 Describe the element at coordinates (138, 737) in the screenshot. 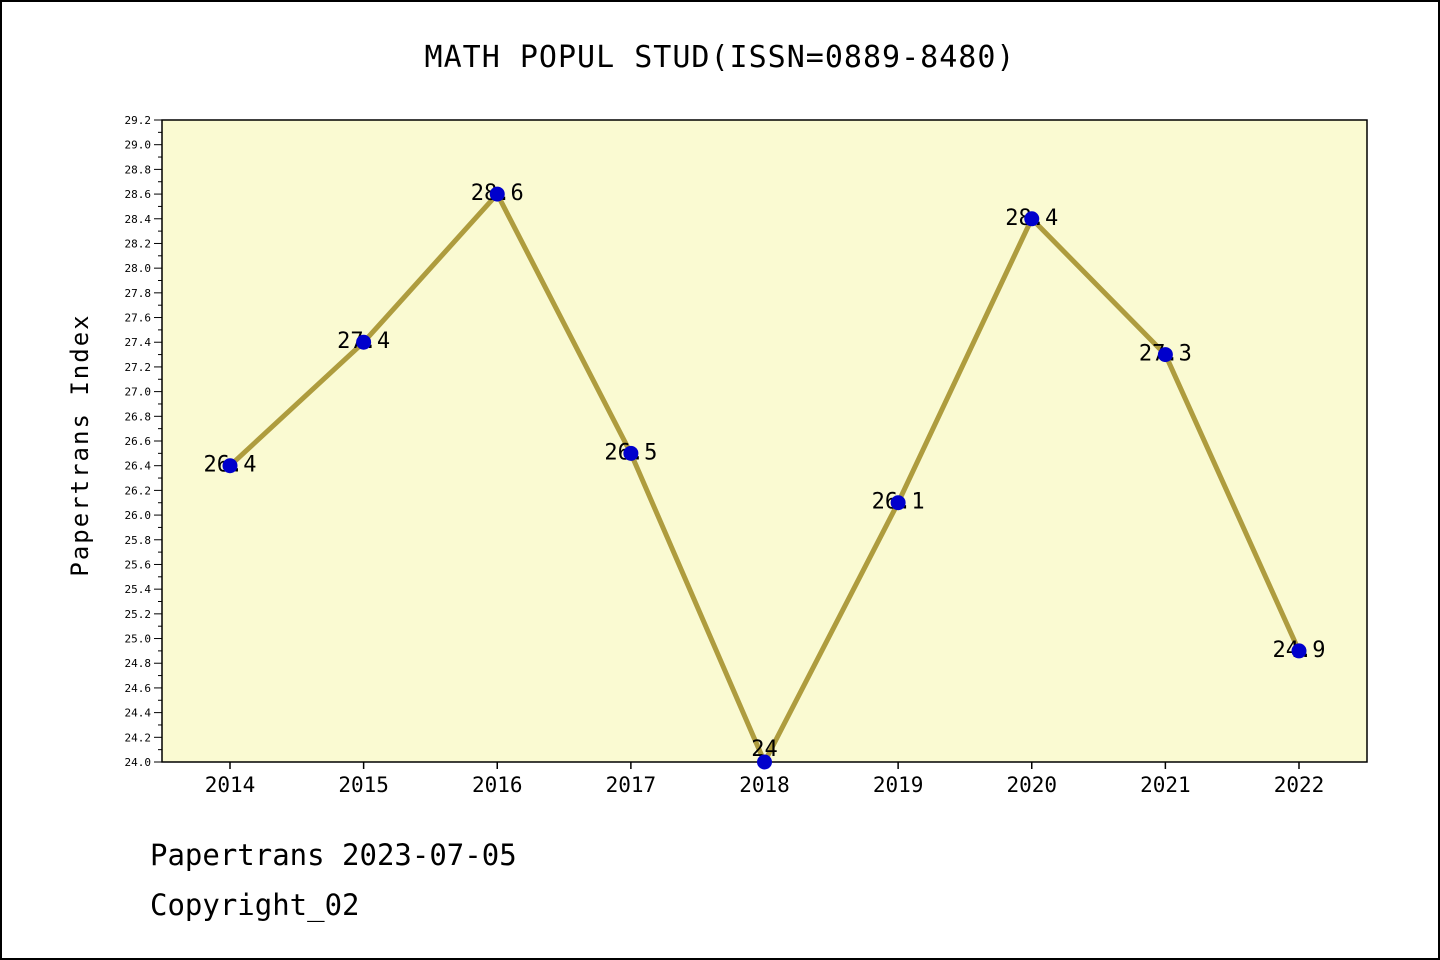

I see `y-tick-label: 24.2` at that location.